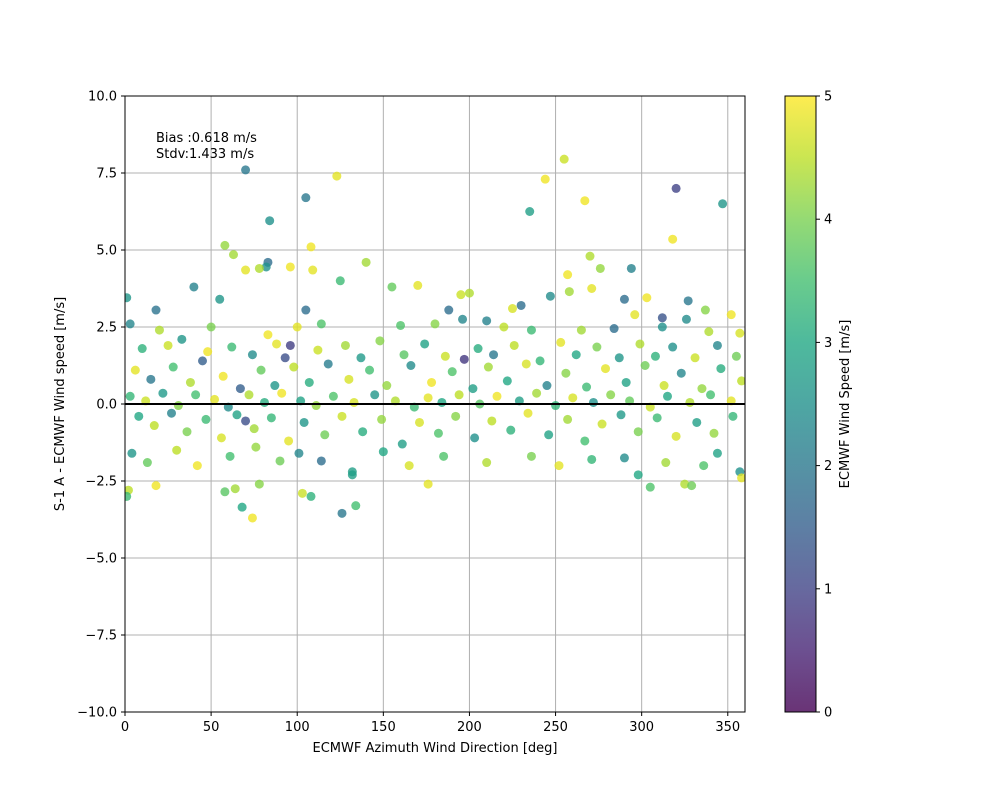 The width and height of the screenshot is (1000, 800). I want to click on colorbar-tick-label: 1, so click(828, 589).